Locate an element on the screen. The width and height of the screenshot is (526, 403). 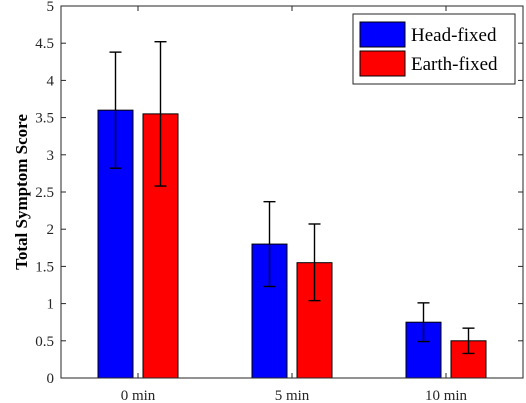
x-tick-label-1: 5 min is located at coordinates (292, 395).